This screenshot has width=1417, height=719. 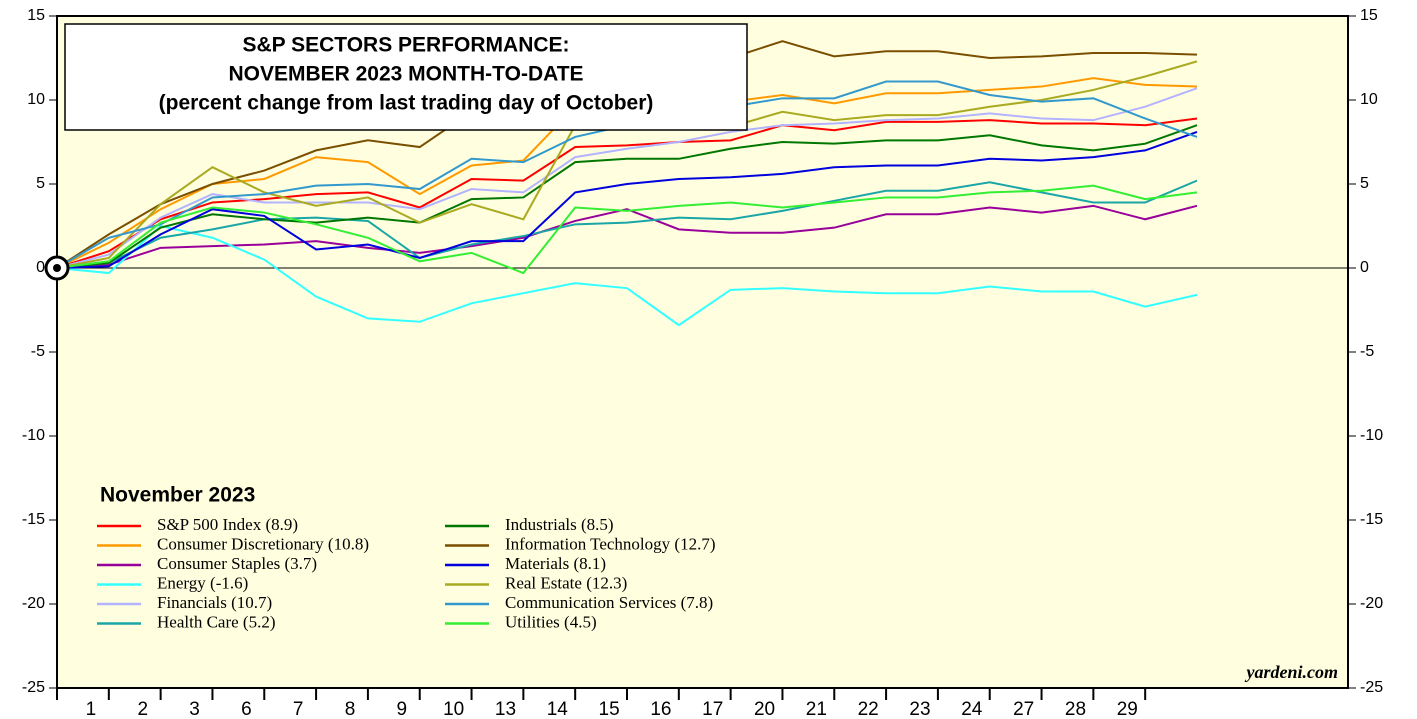 I want to click on chart-title: NOVEMBER 2023 MONTH-TO-DATE, so click(x=405, y=74).